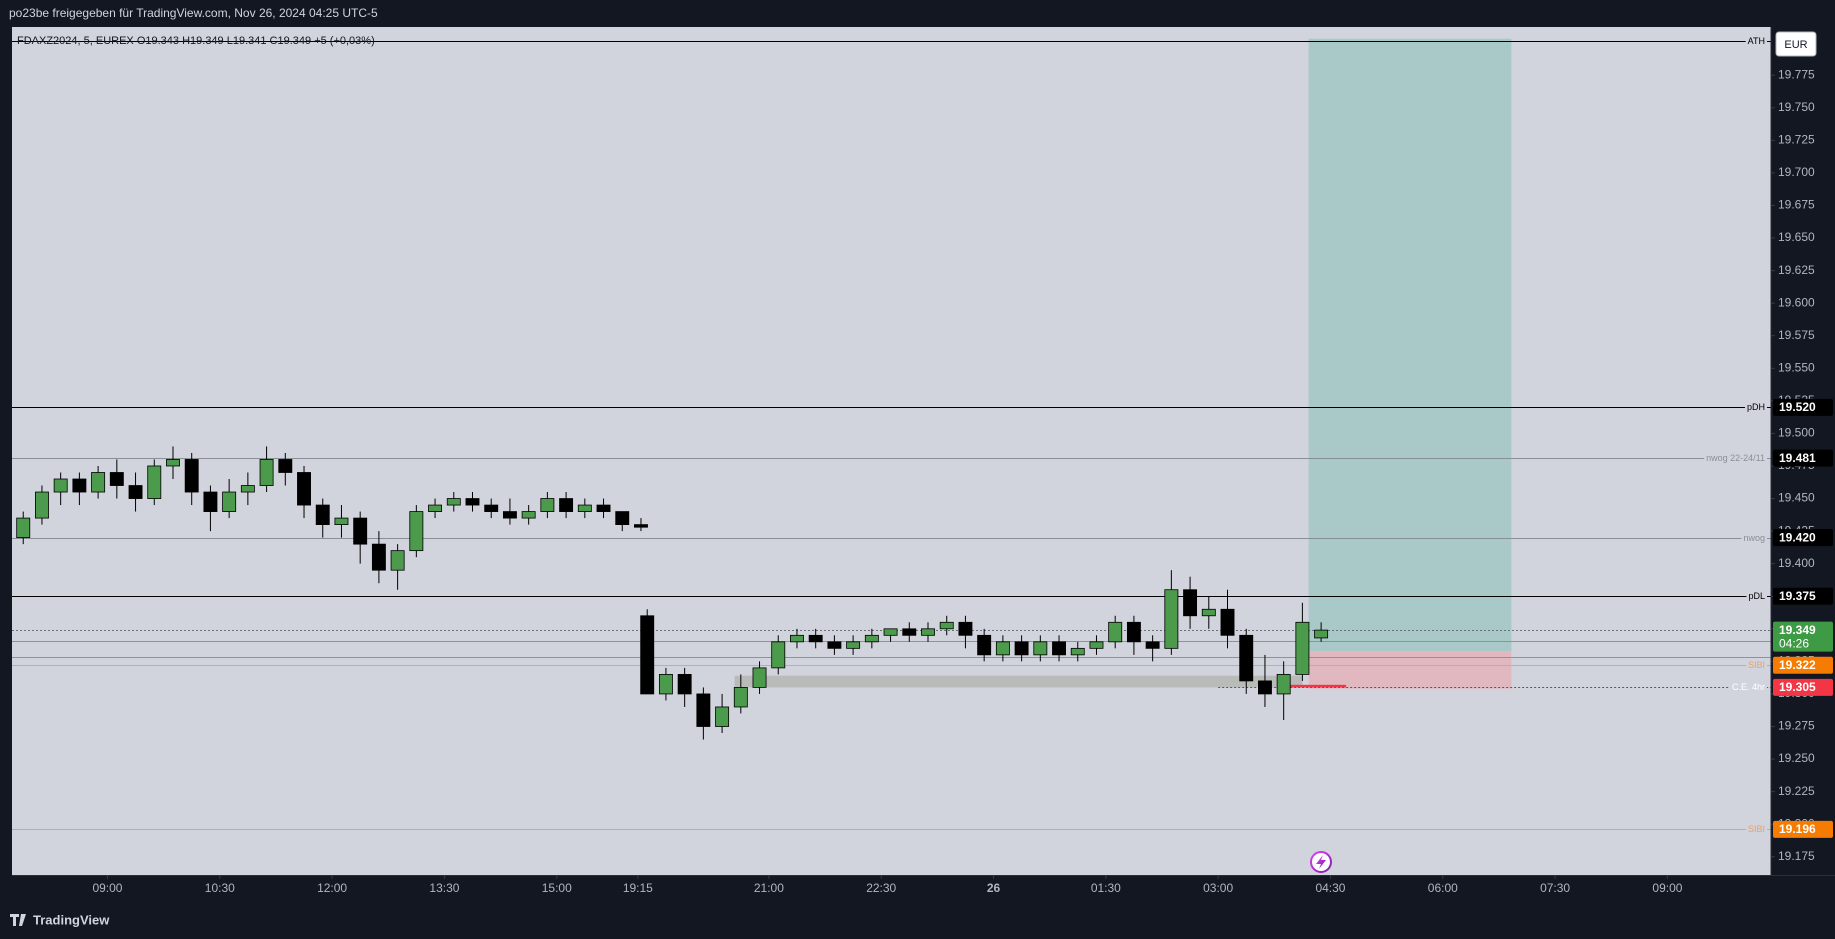  What do you see at coordinates (71, 919) in the screenshot?
I see `brand-name: TradingView` at bounding box center [71, 919].